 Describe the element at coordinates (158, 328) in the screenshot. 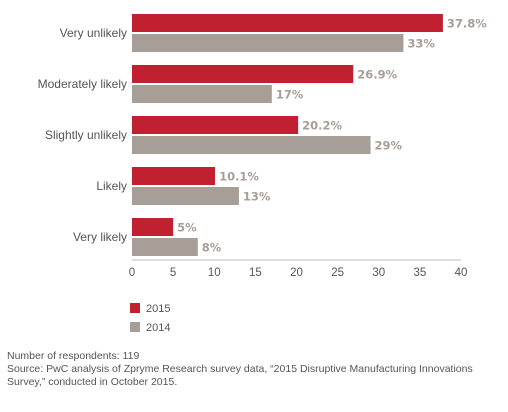

I see `legend-label-2014: 2014` at that location.